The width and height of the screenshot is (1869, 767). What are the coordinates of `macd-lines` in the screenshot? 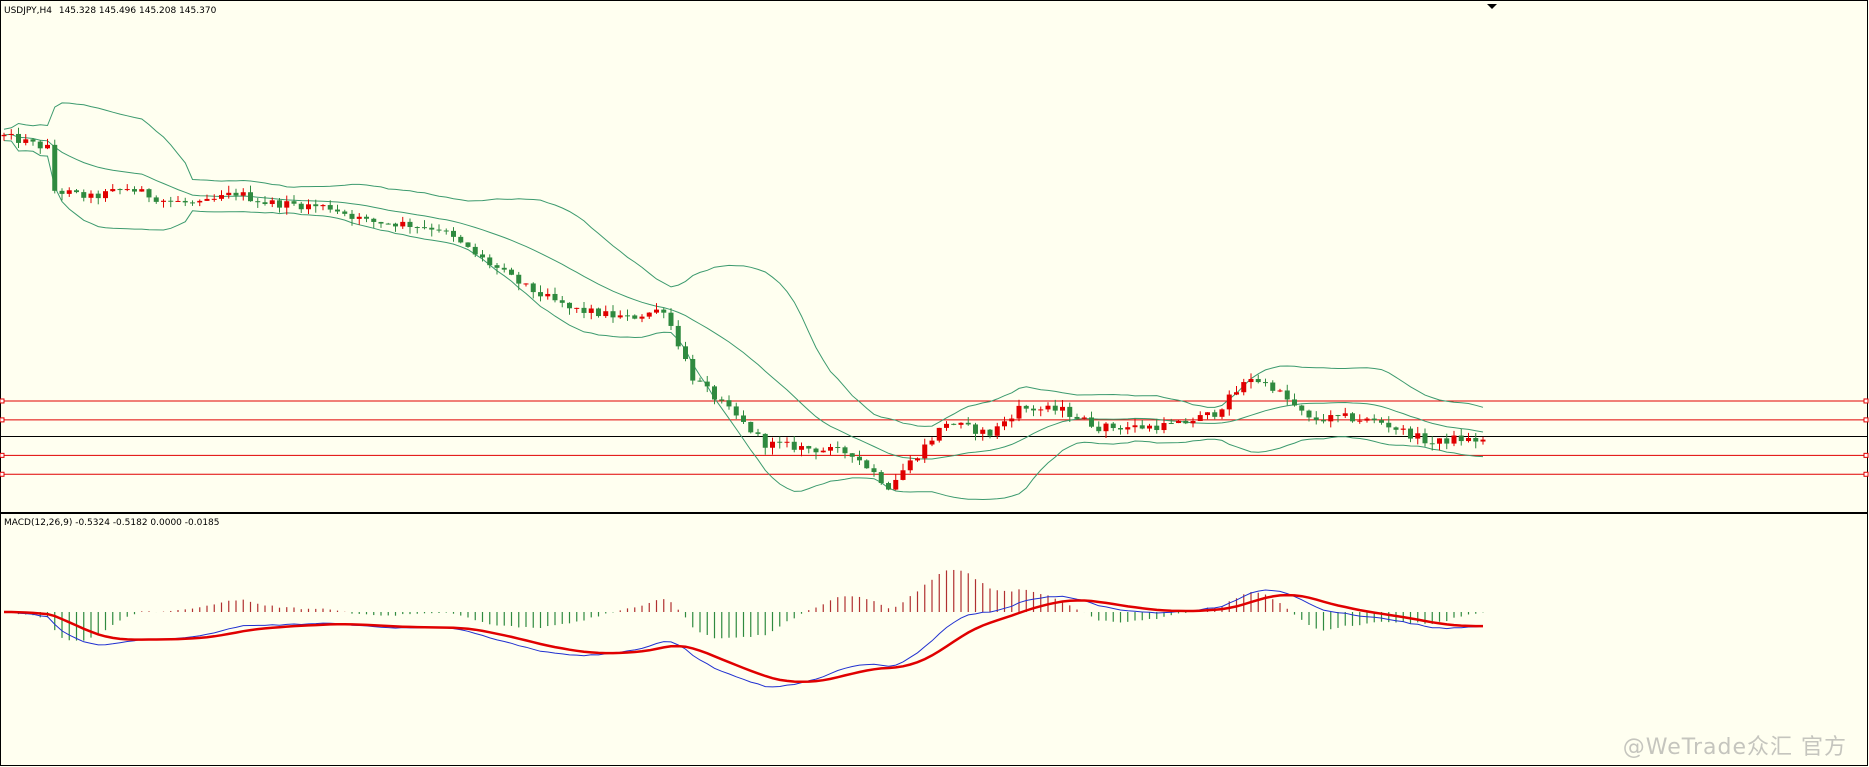 It's located at (743, 638).